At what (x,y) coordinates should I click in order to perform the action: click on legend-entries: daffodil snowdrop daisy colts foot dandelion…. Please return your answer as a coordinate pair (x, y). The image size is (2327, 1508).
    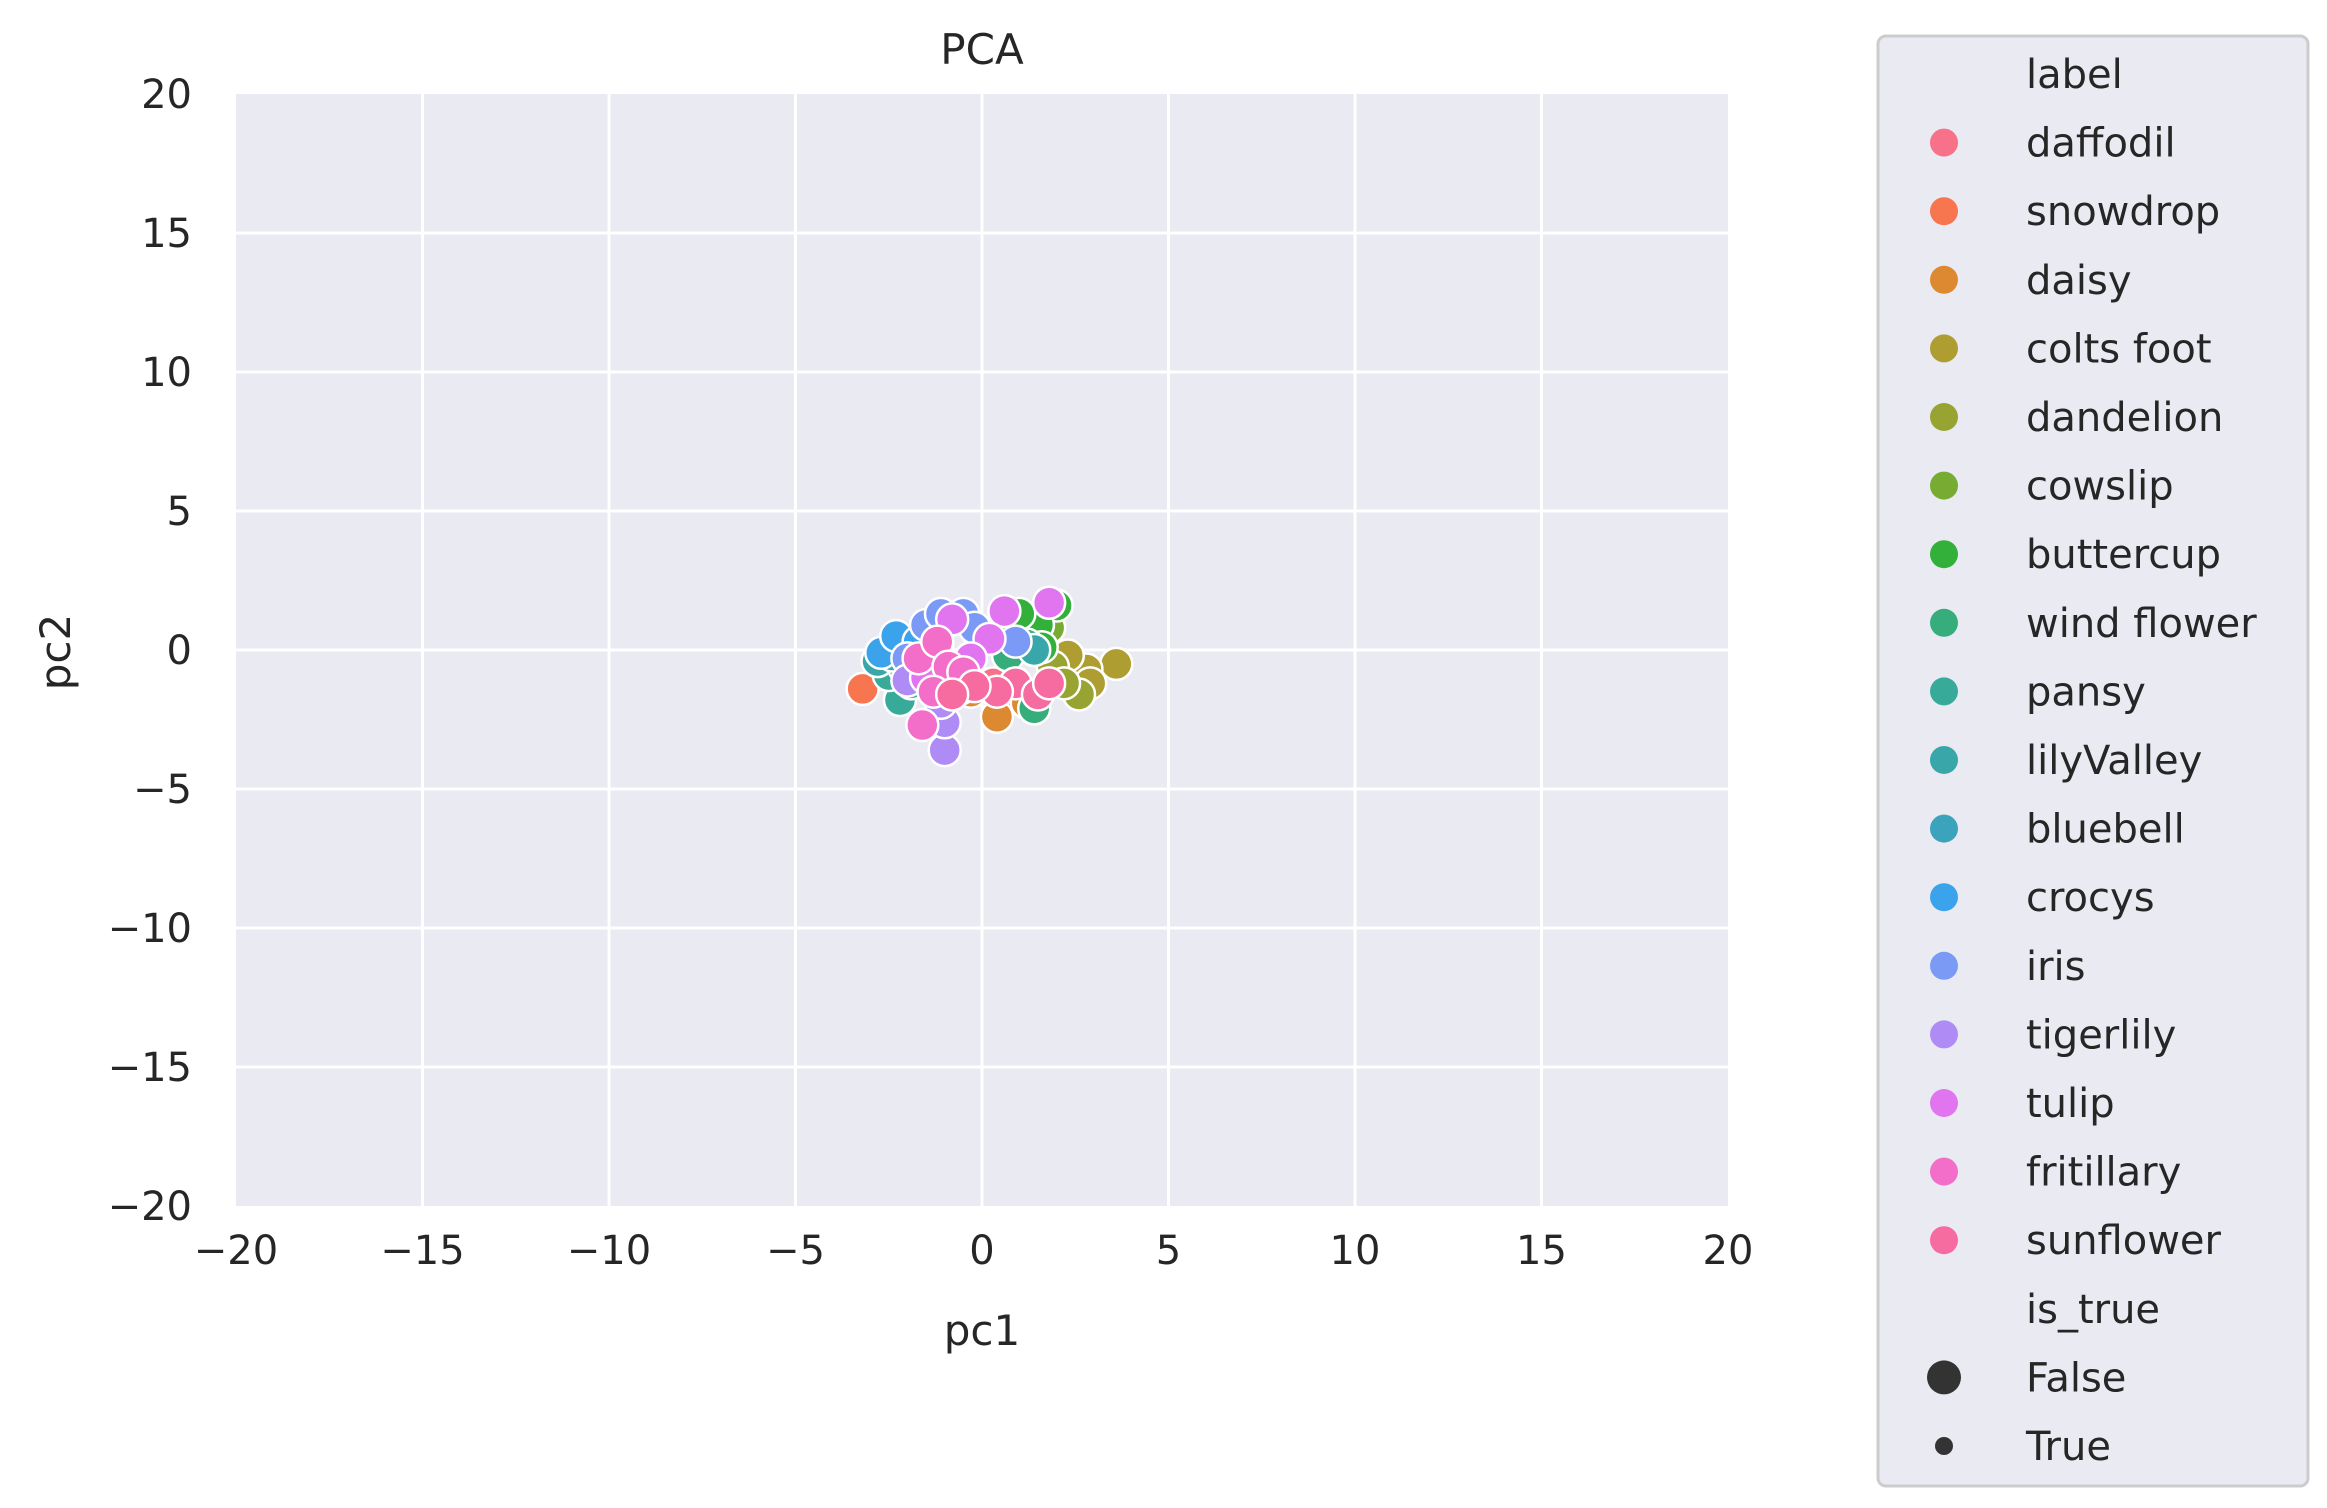
    Looking at the image, I should click on (2093, 692).